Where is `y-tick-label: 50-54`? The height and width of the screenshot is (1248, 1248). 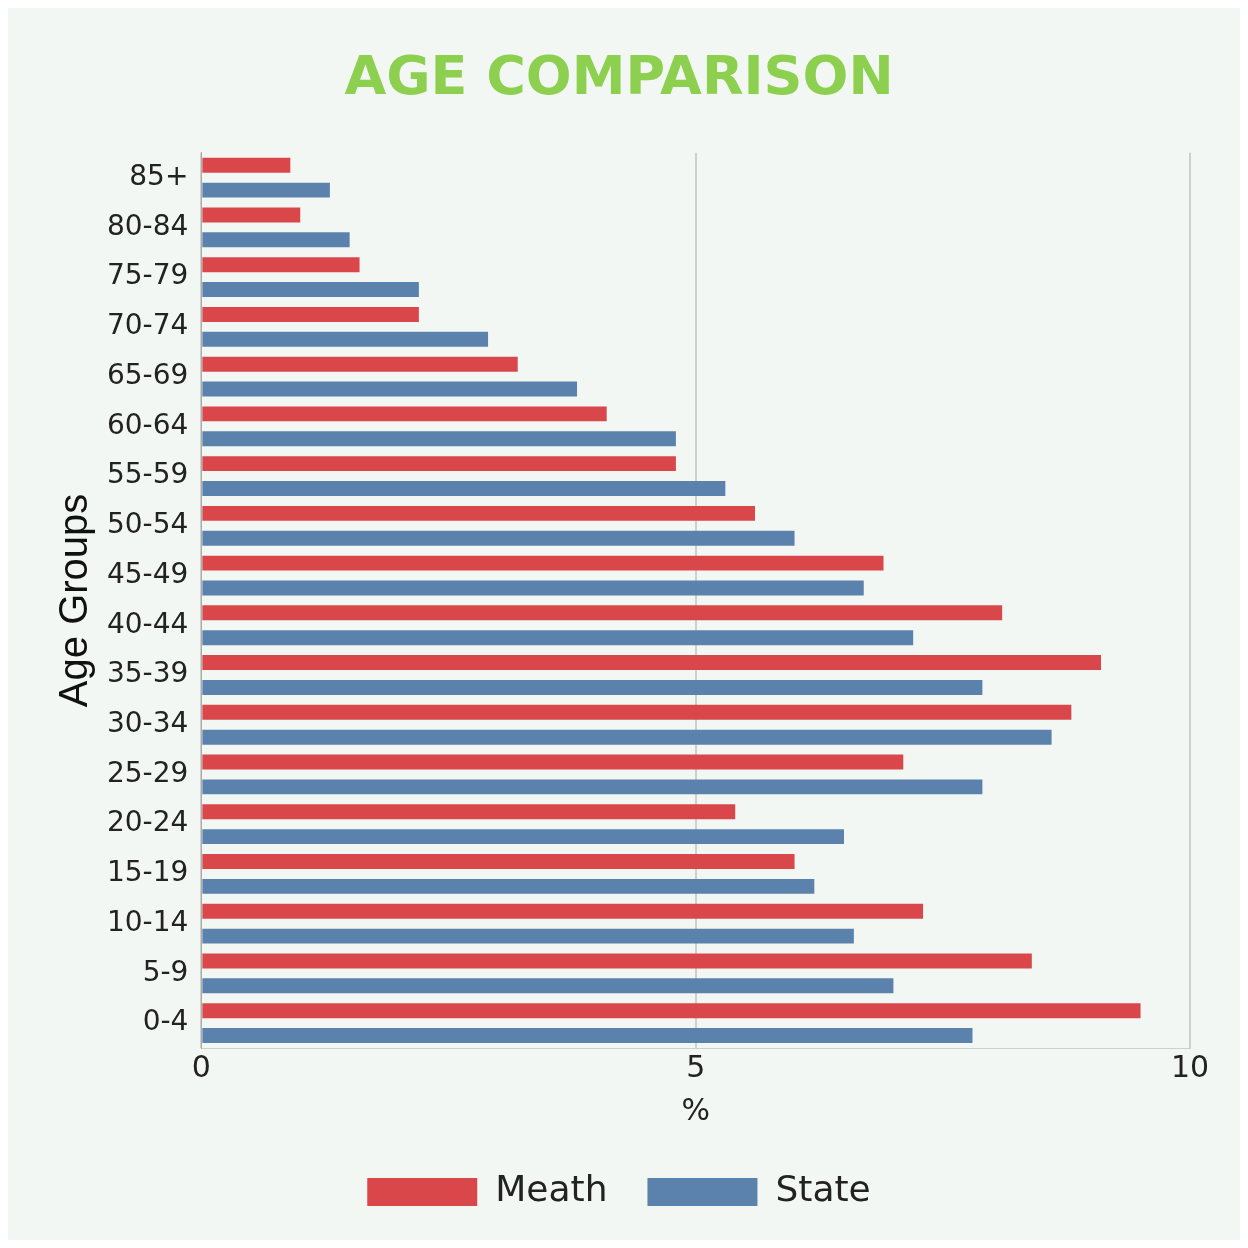
y-tick-label: 50-54 is located at coordinates (147, 524).